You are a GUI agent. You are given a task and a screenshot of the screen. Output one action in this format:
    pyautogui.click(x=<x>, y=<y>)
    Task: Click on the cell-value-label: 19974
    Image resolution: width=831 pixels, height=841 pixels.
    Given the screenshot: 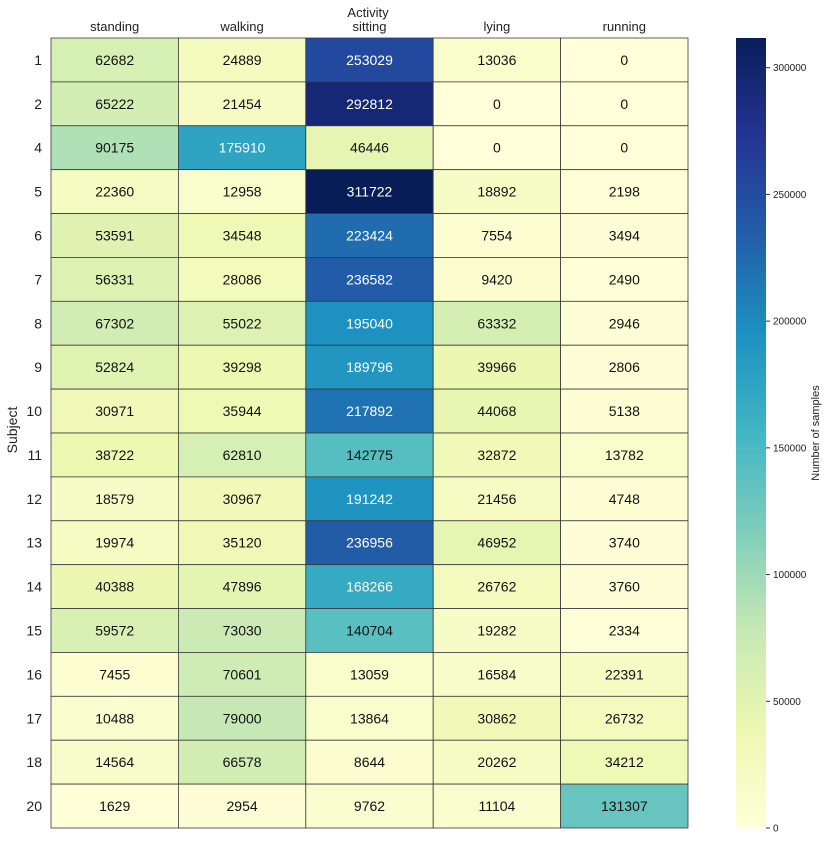 What is the action you would take?
    pyautogui.click(x=114, y=543)
    